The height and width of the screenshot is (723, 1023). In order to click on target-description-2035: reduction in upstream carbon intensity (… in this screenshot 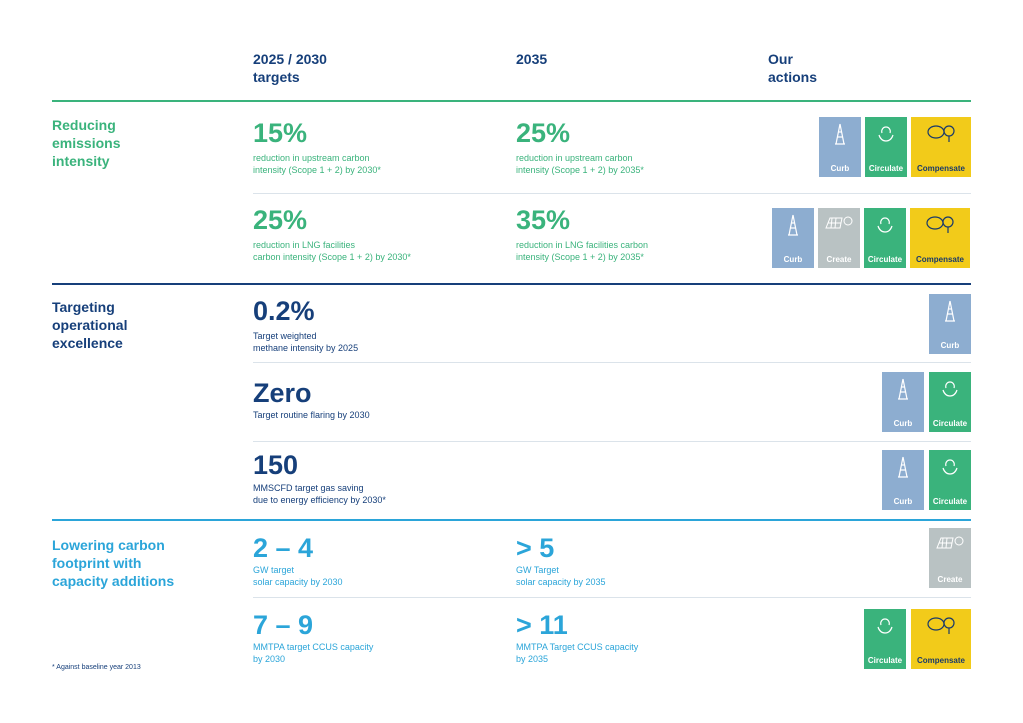, I will do `click(580, 164)`.